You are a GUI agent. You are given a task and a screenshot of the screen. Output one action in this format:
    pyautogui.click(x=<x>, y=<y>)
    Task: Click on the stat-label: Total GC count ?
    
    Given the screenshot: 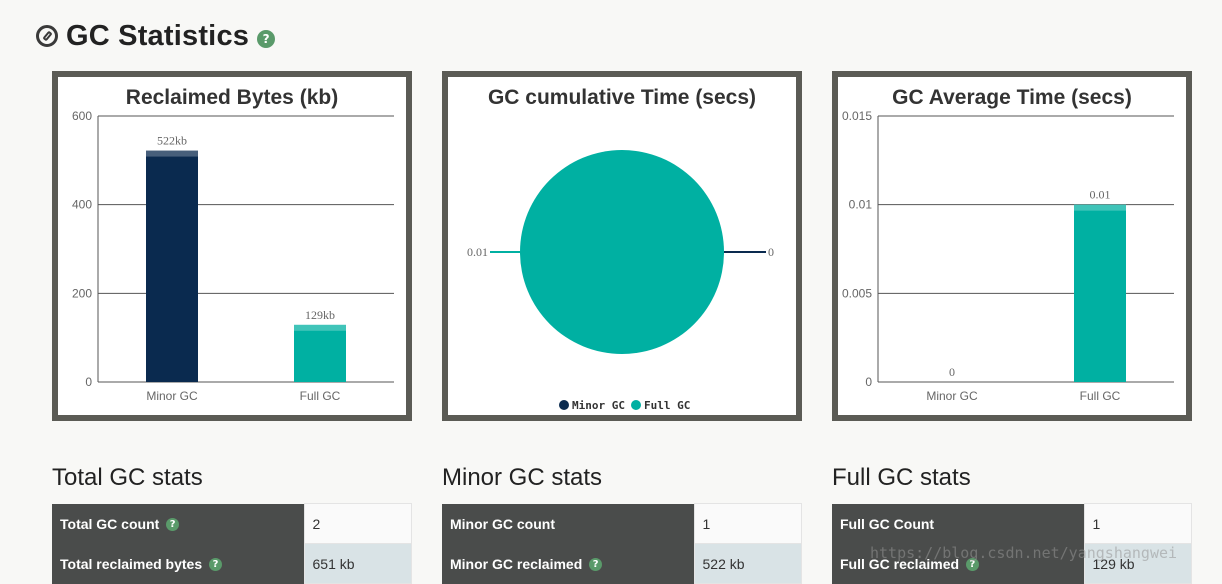 What is the action you would take?
    pyautogui.click(x=178, y=523)
    